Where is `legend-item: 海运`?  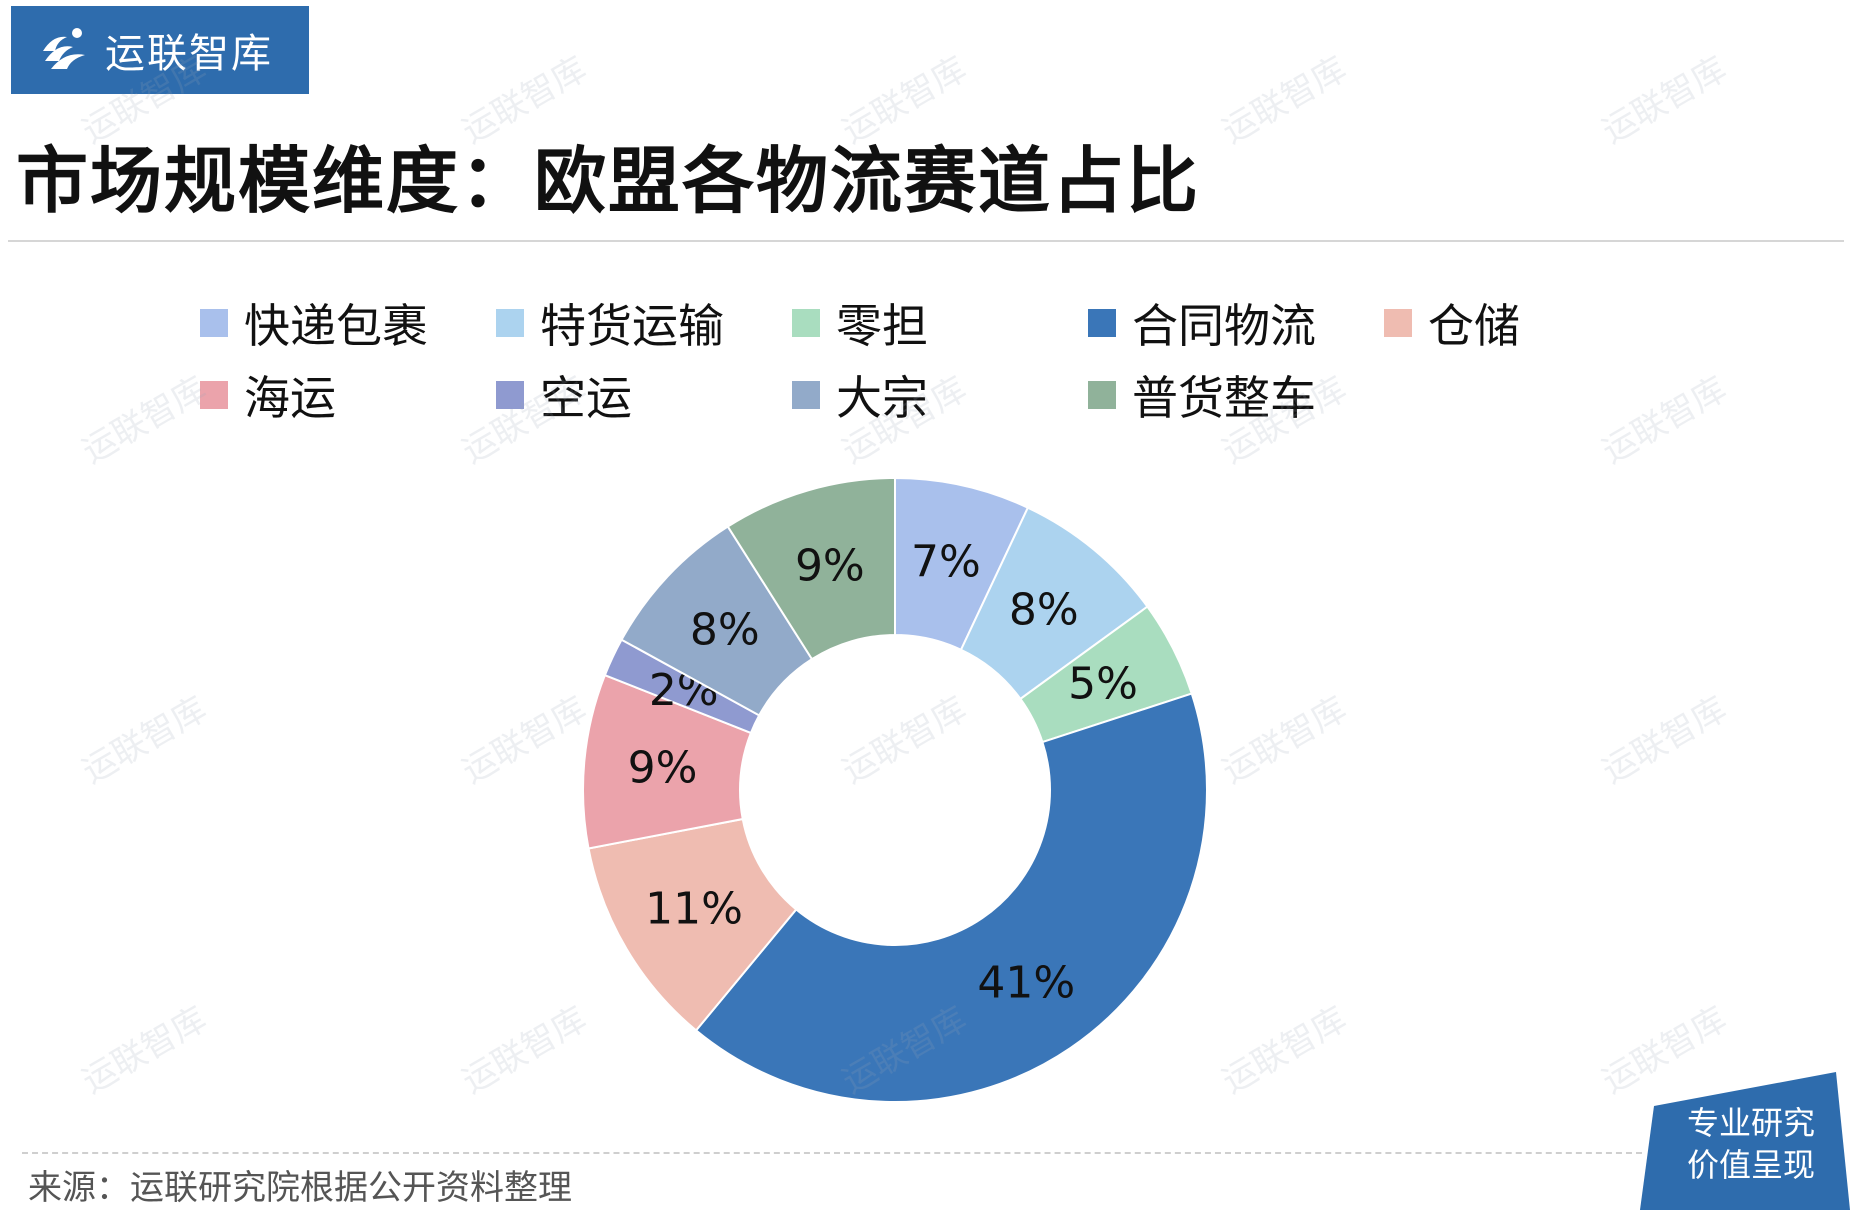 legend-item: 海运 is located at coordinates (268, 396).